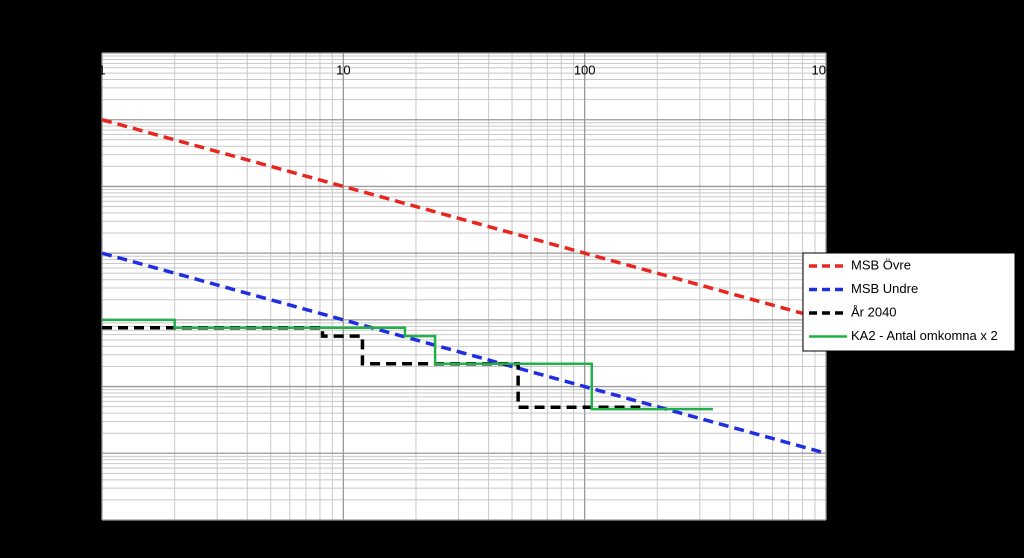  What do you see at coordinates (924, 335) in the screenshot?
I see `legend-label: KA2 - Antal omkomna x 2` at bounding box center [924, 335].